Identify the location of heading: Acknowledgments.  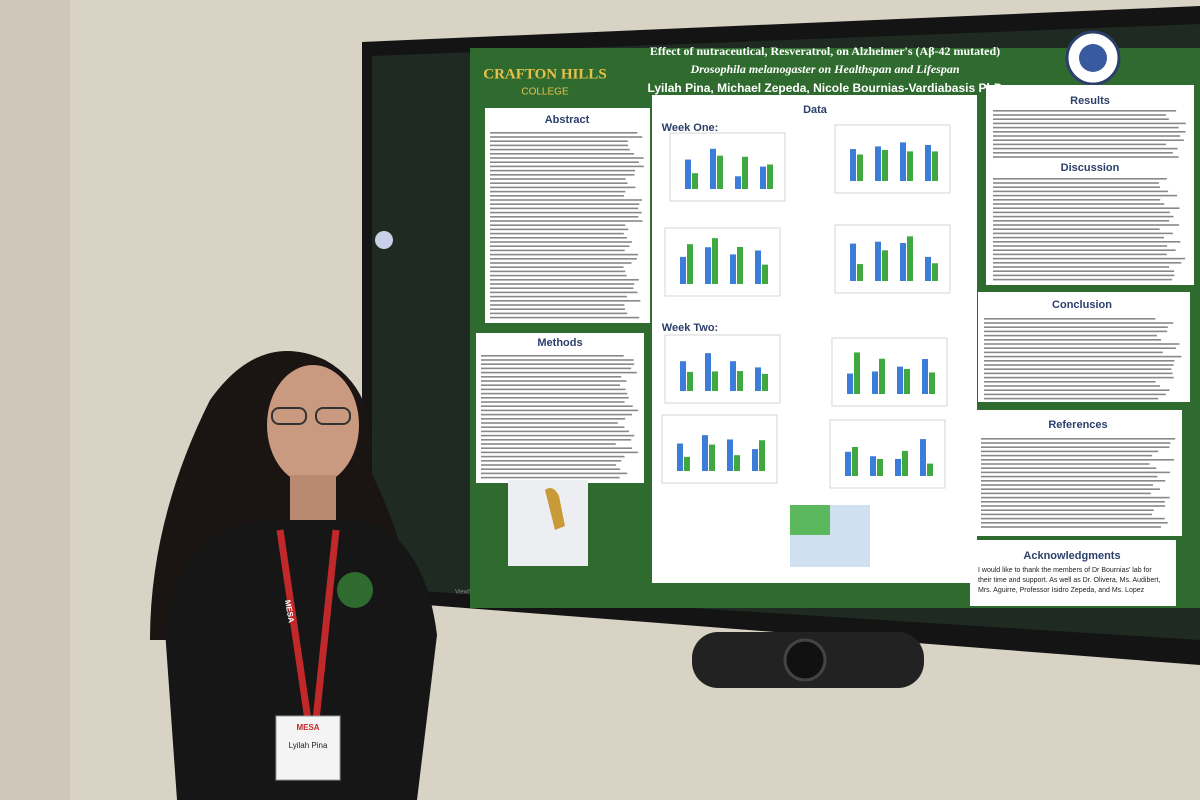
(1071, 556).